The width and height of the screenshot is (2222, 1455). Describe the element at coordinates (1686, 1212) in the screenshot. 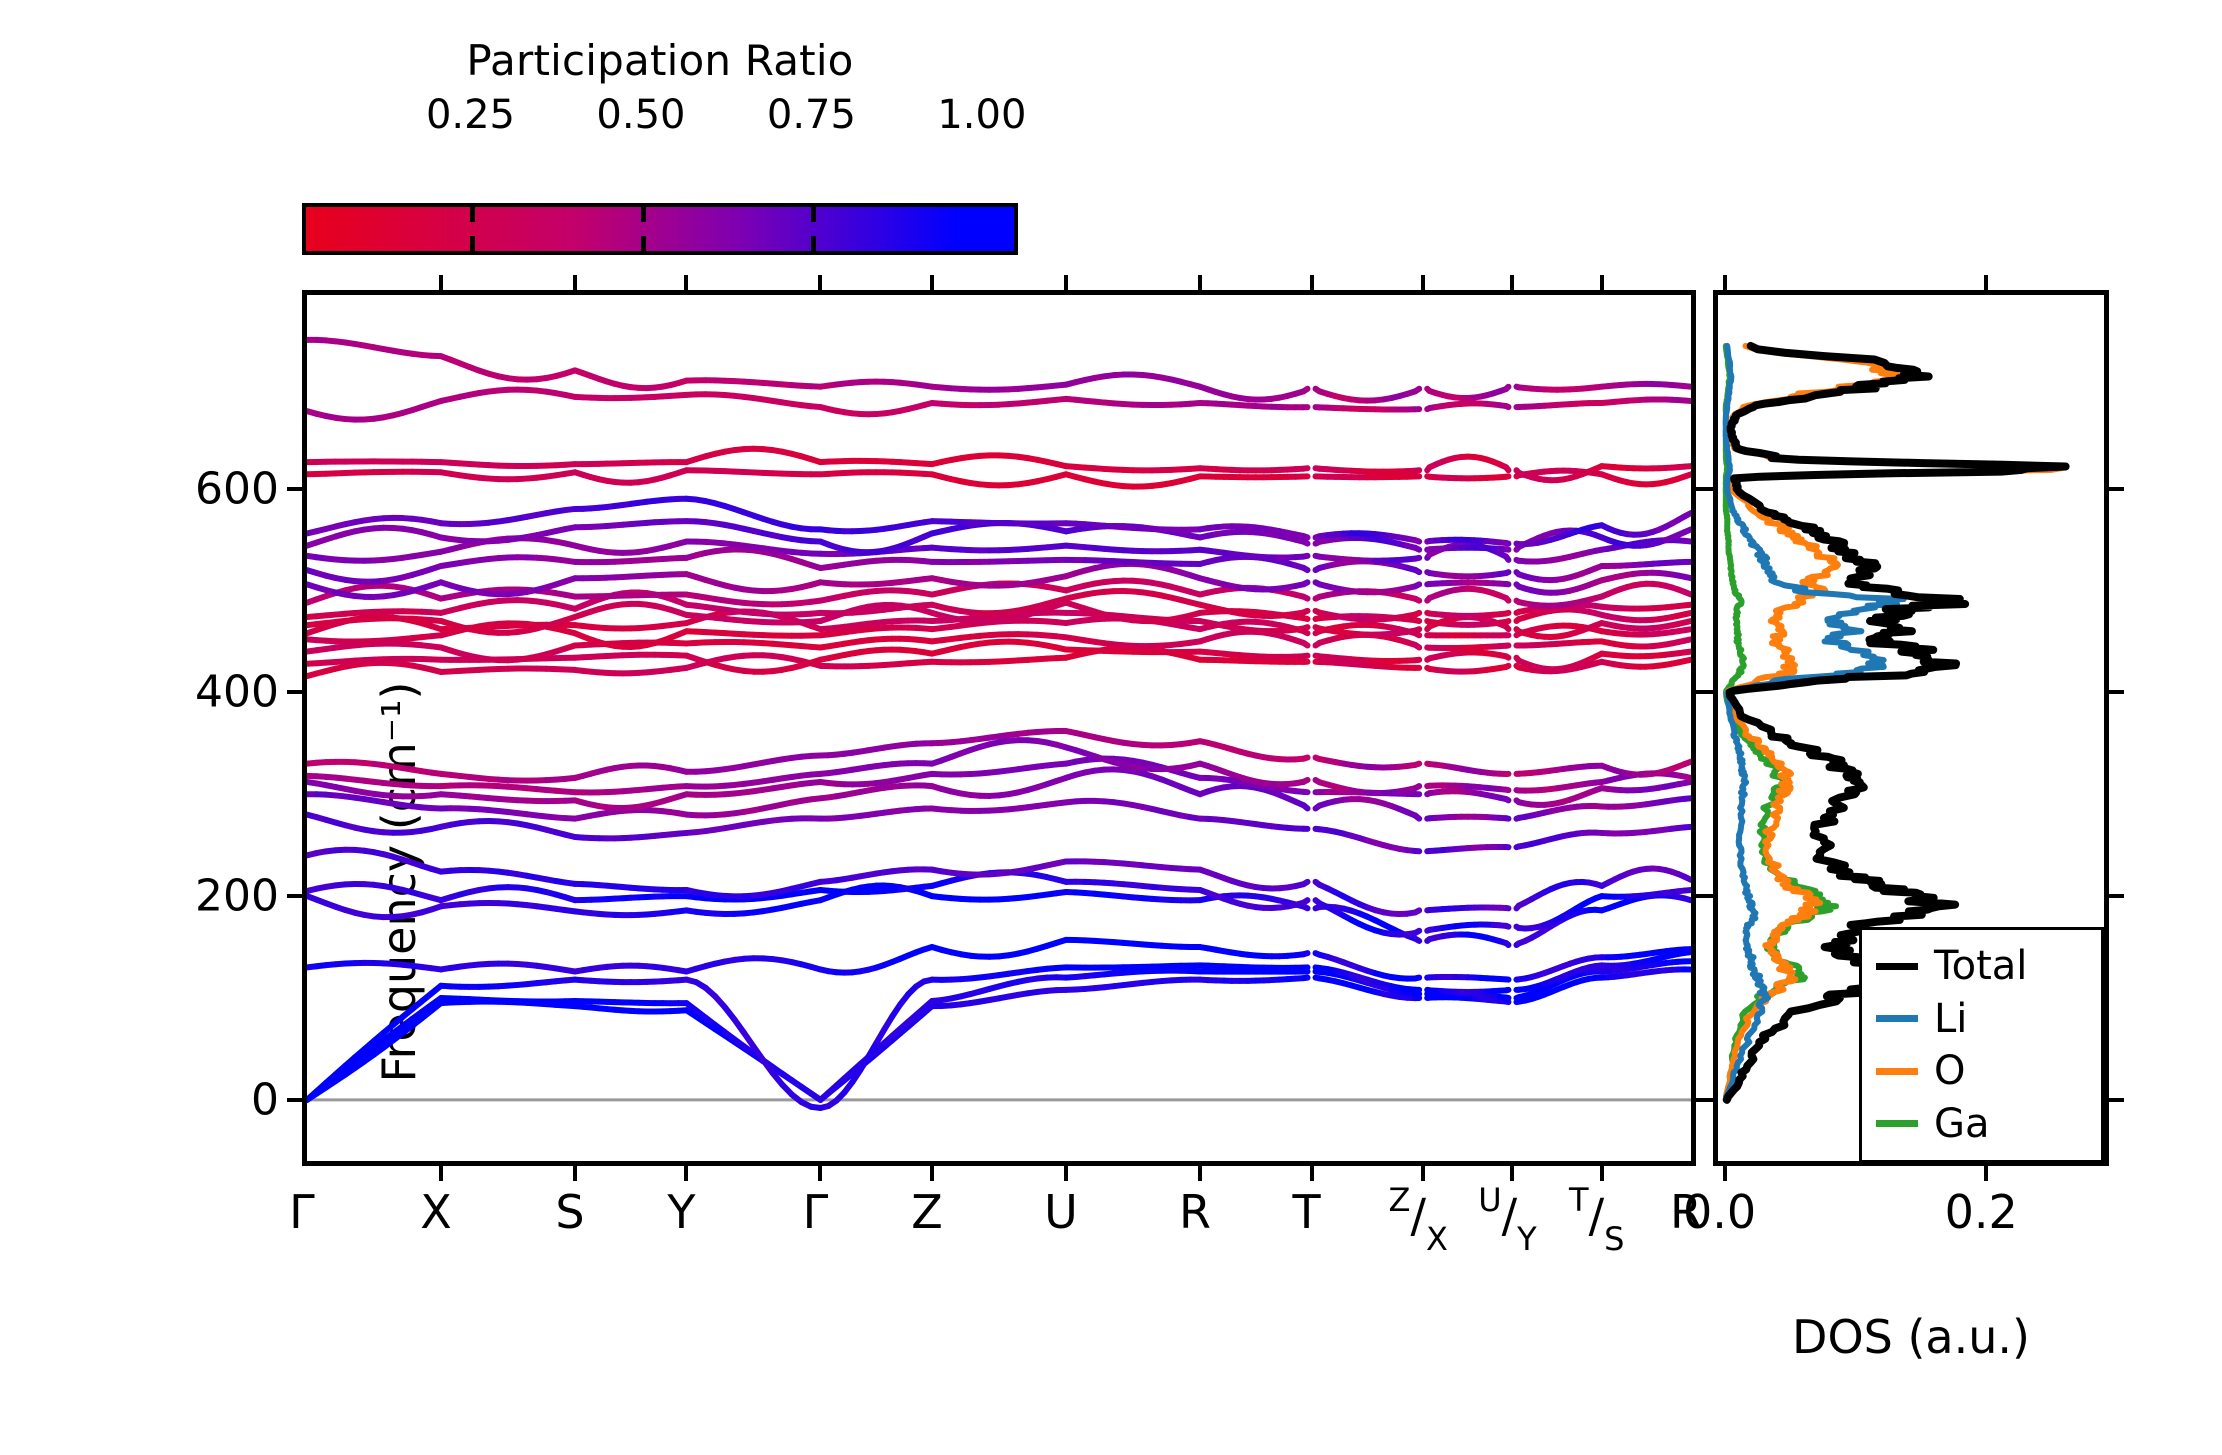

I see `x-tick-label: R` at that location.